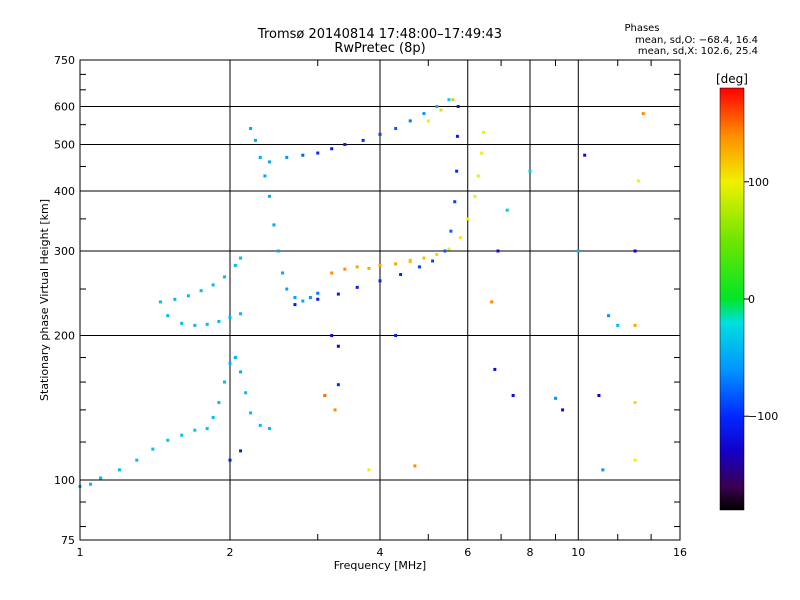  I want to click on x-tick-label: 8, so click(530, 552).